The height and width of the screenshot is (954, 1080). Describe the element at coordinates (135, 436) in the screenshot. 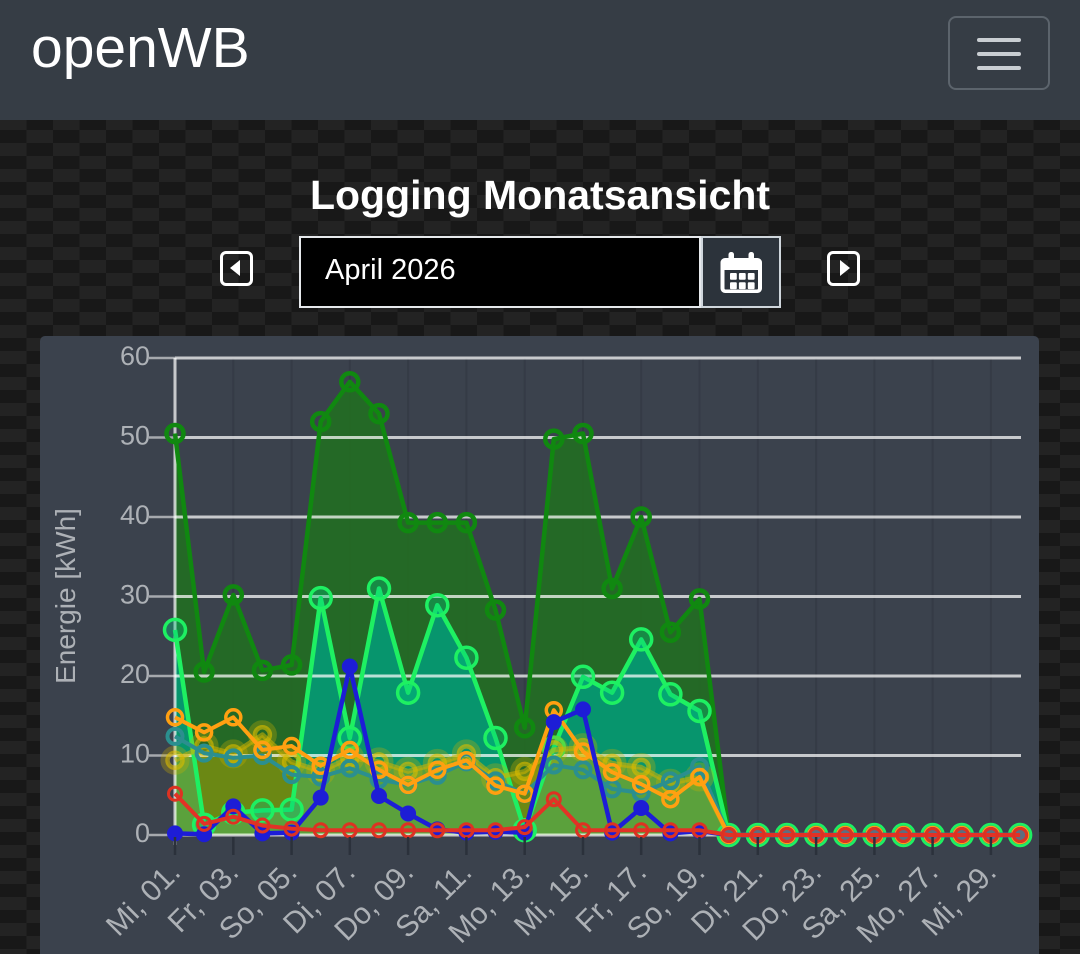

I see `svg-text: 50` at that location.